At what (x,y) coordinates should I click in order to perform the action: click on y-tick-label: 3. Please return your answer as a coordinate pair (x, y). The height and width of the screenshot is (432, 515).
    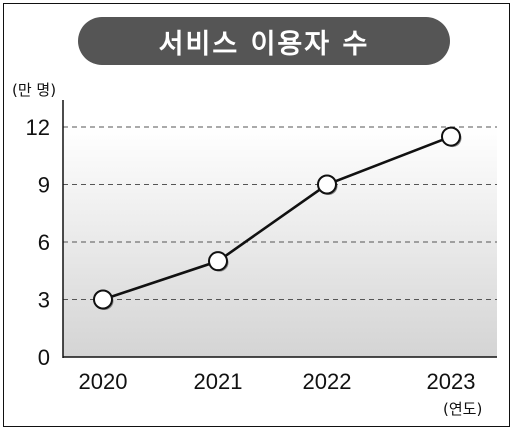
    Looking at the image, I should click on (44, 300).